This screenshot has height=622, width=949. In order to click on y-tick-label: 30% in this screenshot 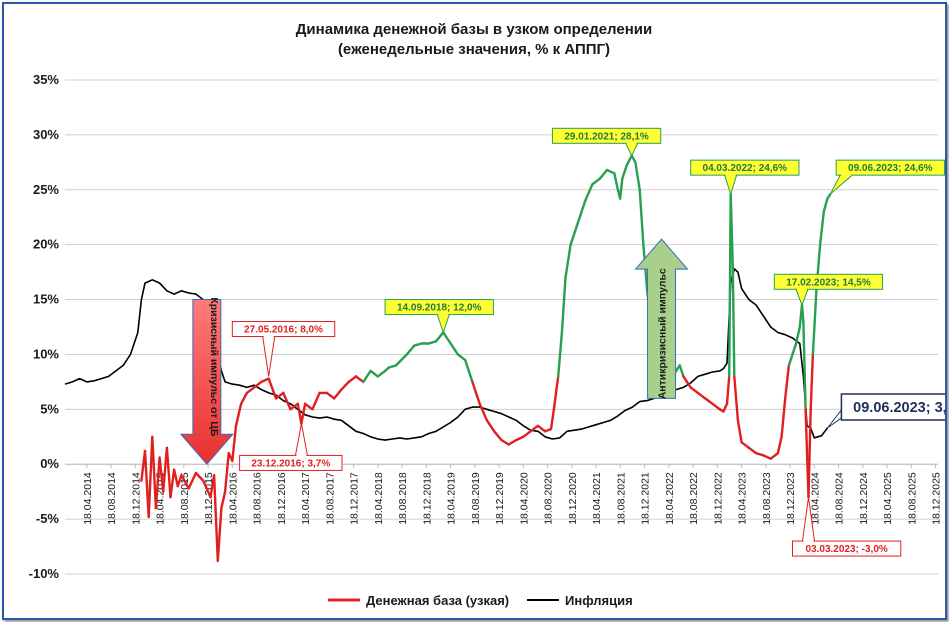, I will do `click(46, 134)`.